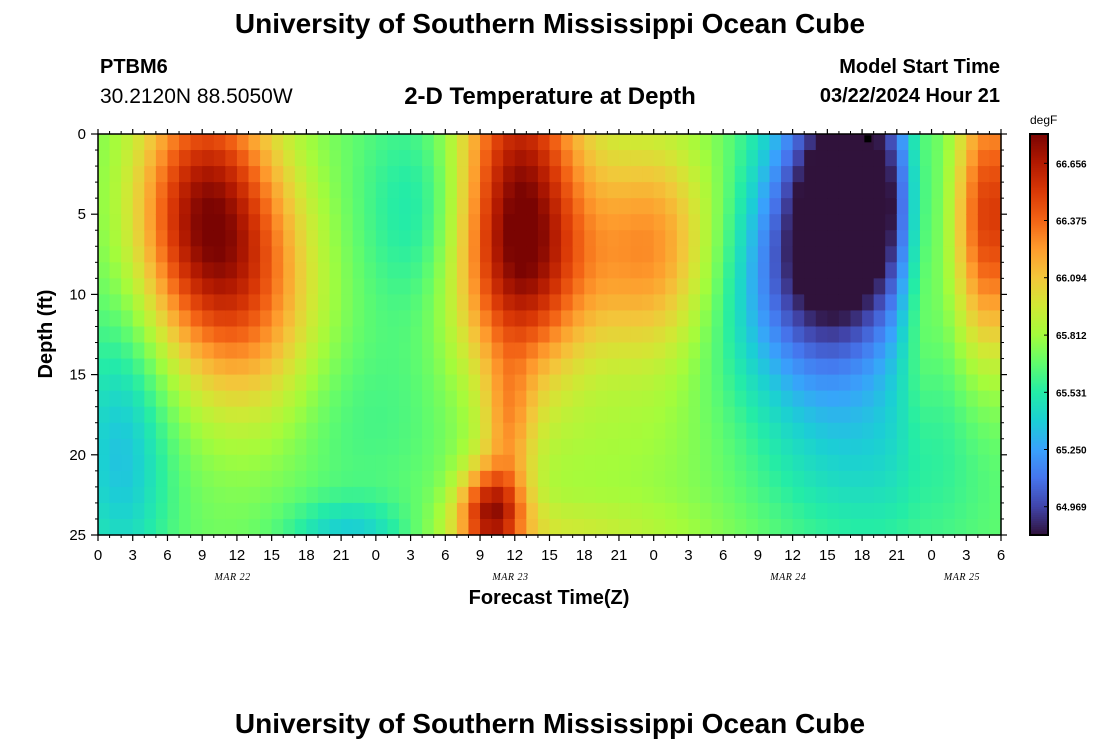 Image resolution: width=1100 pixels, height=750 pixels. Describe the element at coordinates (723, 555) in the screenshot. I see `x-tick-label: 6` at that location.